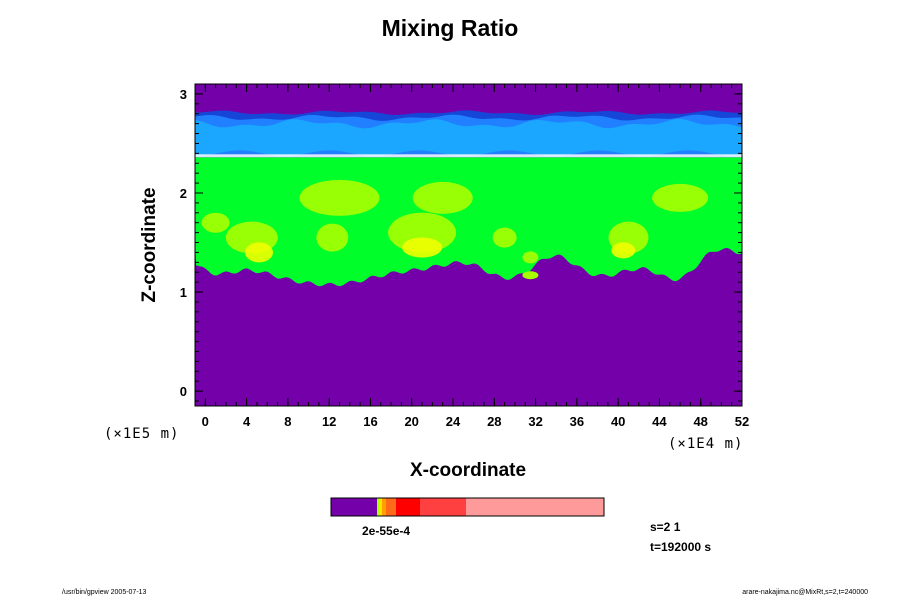 Image resolution: width=900 pixels, height=600 pixels. What do you see at coordinates (618, 421) in the screenshot?
I see `x-tick-label-10: 40` at bounding box center [618, 421].